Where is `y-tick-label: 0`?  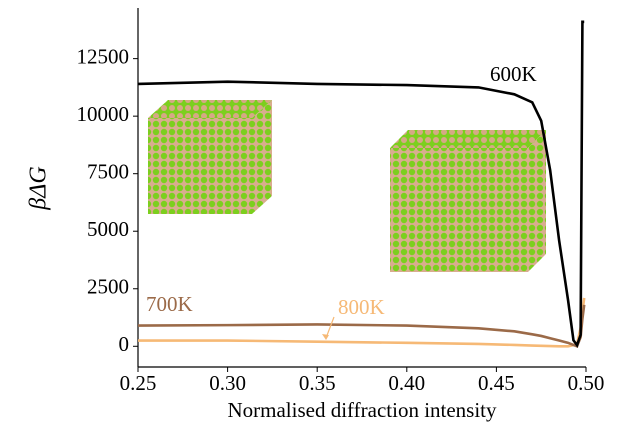 y-tick-label: 0 is located at coordinates (124, 344).